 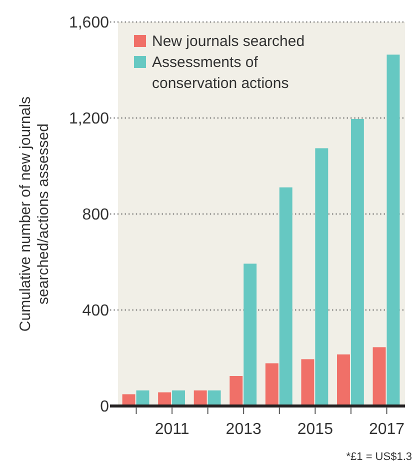 I want to click on y-axis-title: Cumulative number of new journals searched/actions assessed, so click(x=34, y=214).